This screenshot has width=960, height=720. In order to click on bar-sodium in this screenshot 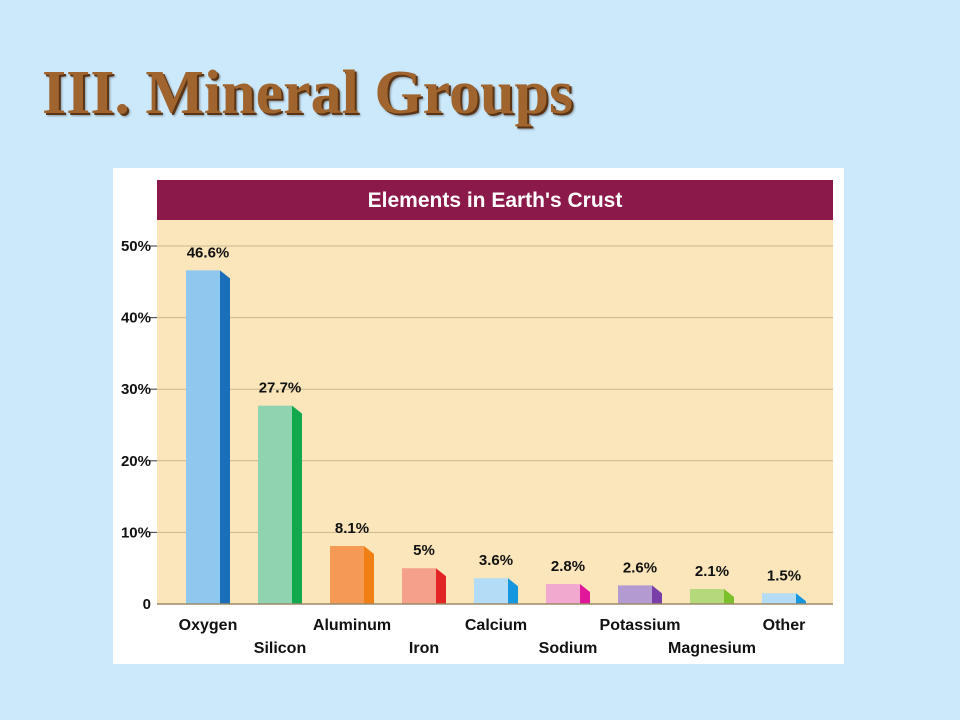, I will do `click(568, 593)`.